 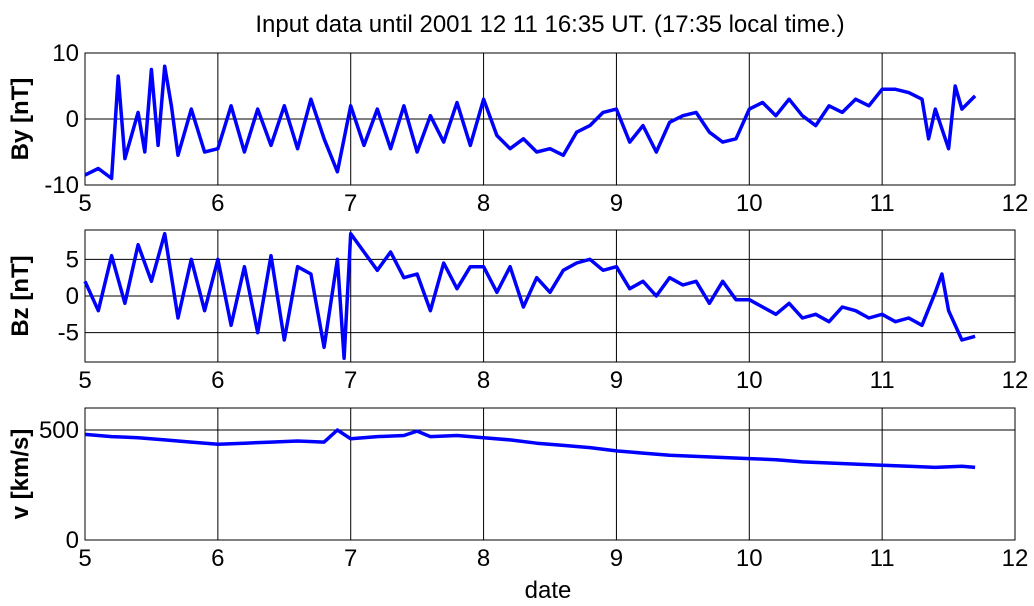 I want to click on x-axis-label: date, so click(x=548, y=590).